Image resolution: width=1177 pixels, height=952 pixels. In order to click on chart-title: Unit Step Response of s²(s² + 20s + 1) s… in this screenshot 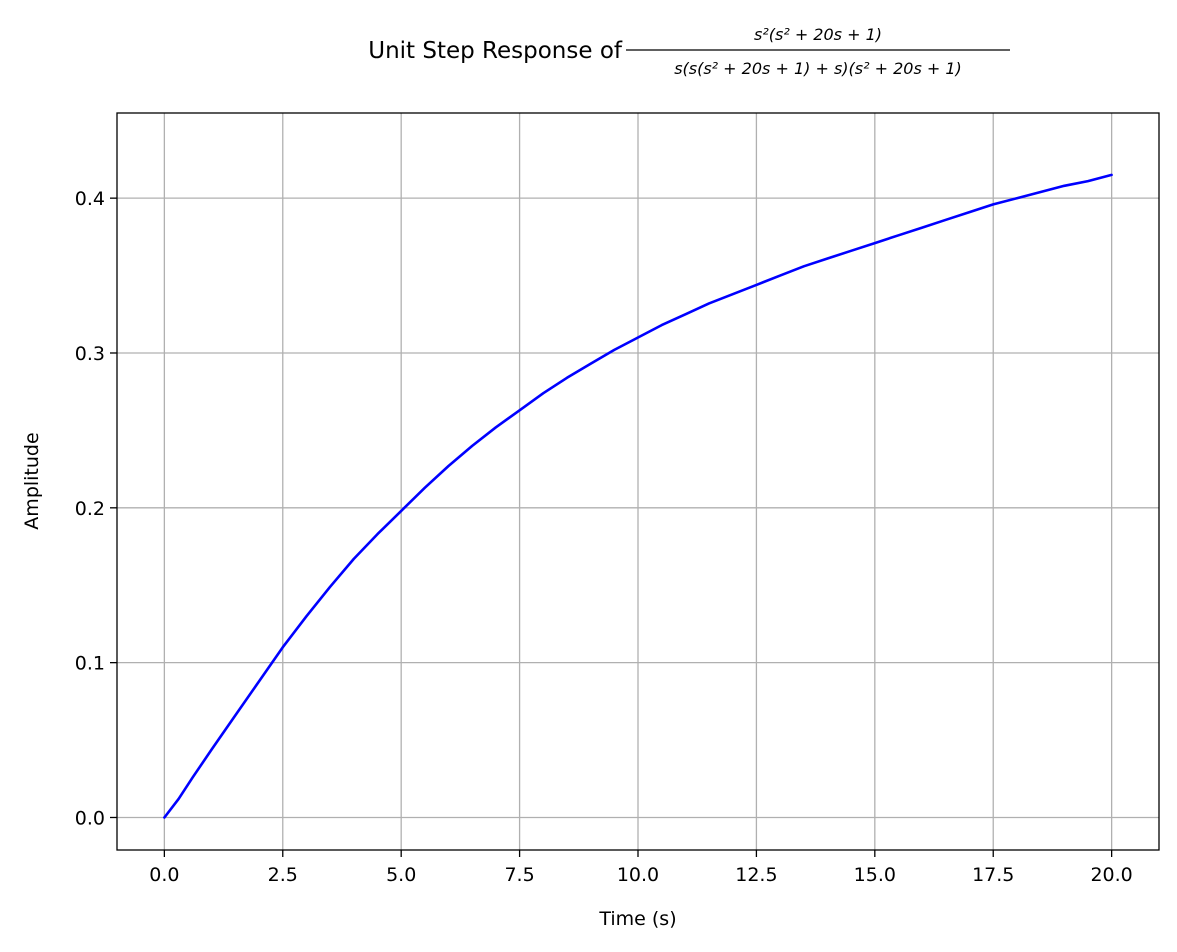, I will do `click(689, 51)`.